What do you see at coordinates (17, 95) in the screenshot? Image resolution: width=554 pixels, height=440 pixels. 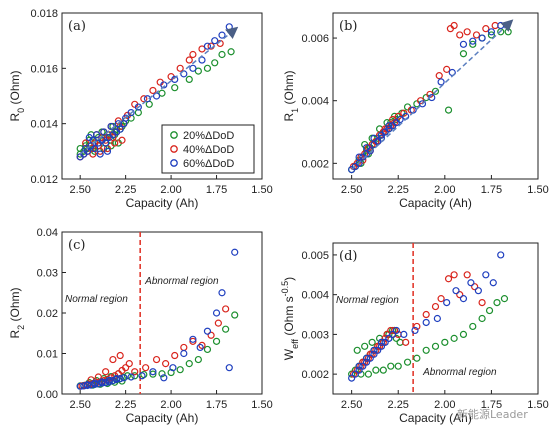 I see `y-axis-label-a: R0 (Ohm)` at bounding box center [17, 95].